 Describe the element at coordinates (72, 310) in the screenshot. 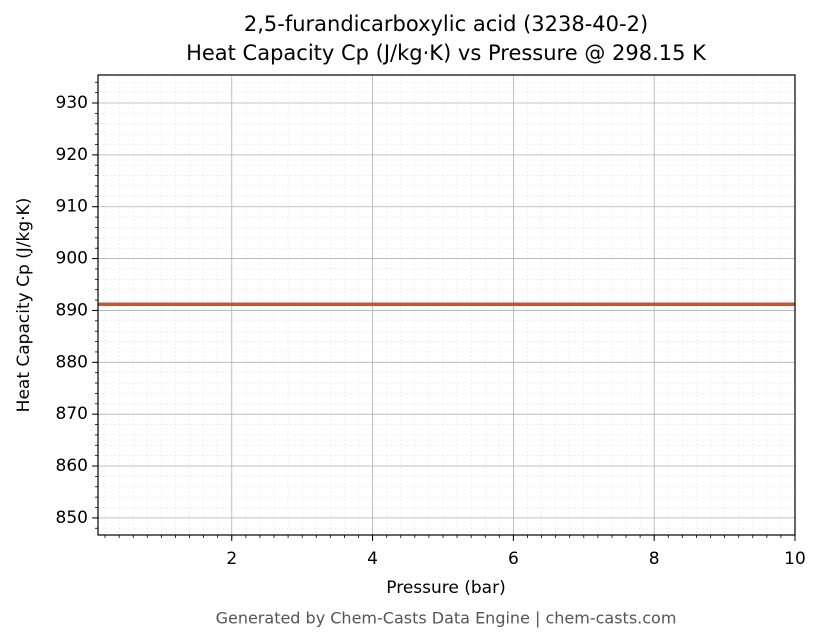

I see `y-tick-label: 890` at that location.